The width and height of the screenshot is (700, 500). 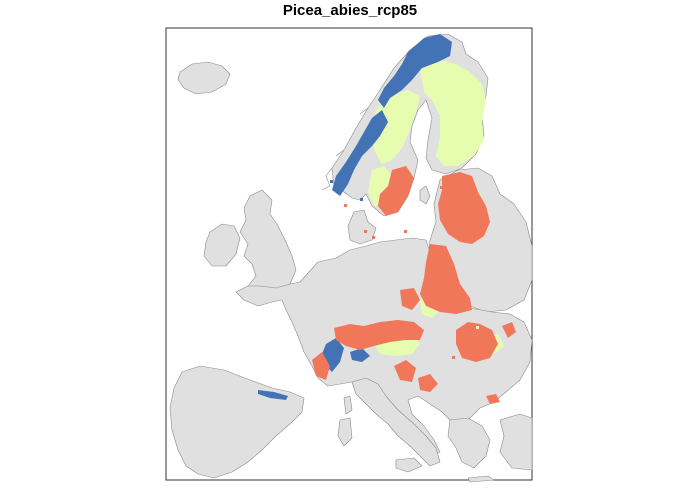 What do you see at coordinates (409, 465) in the screenshot?
I see `sicily-island` at bounding box center [409, 465].